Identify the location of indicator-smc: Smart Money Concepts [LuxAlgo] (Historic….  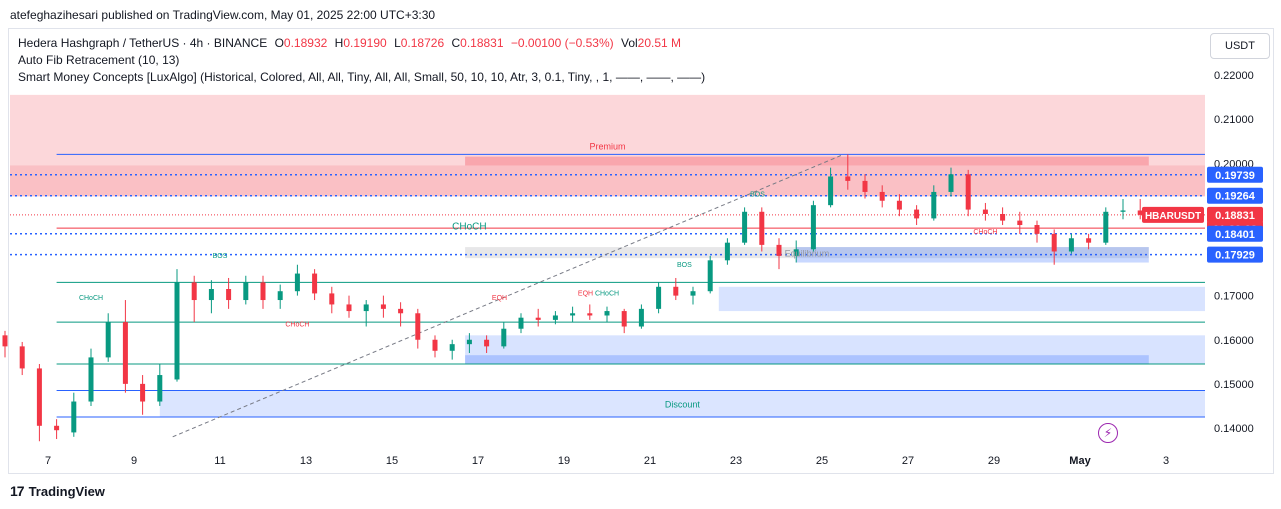
(362, 77).